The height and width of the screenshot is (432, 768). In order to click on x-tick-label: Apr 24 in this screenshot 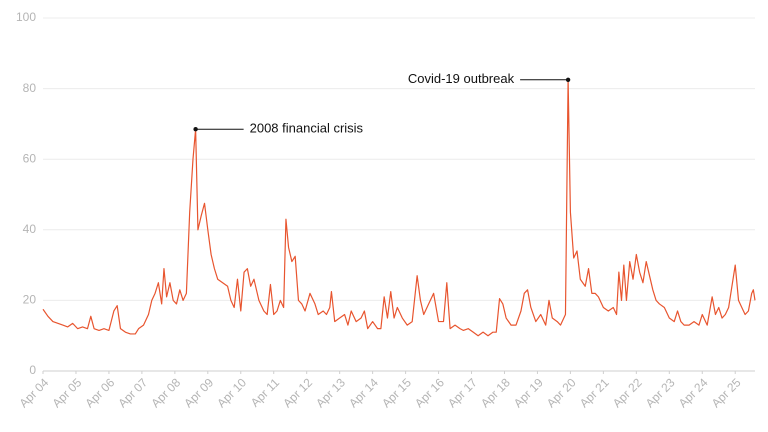, I will do `click(693, 392)`.